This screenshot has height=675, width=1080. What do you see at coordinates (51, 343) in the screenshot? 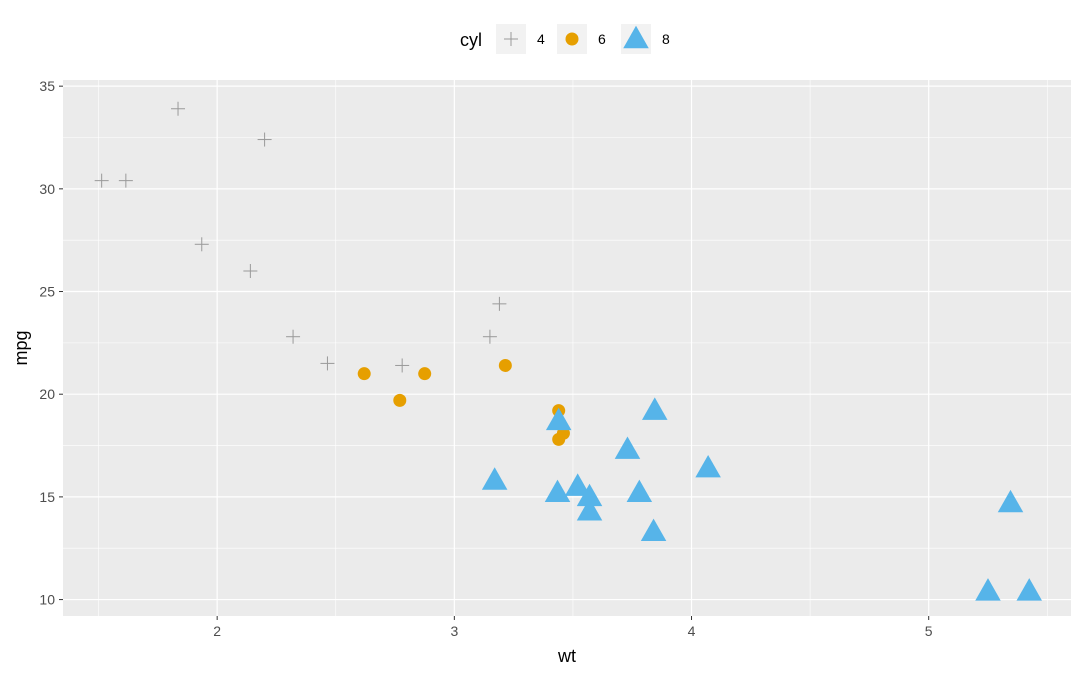
I see `y-axis: 10 15 20 25 30 35` at bounding box center [51, 343].